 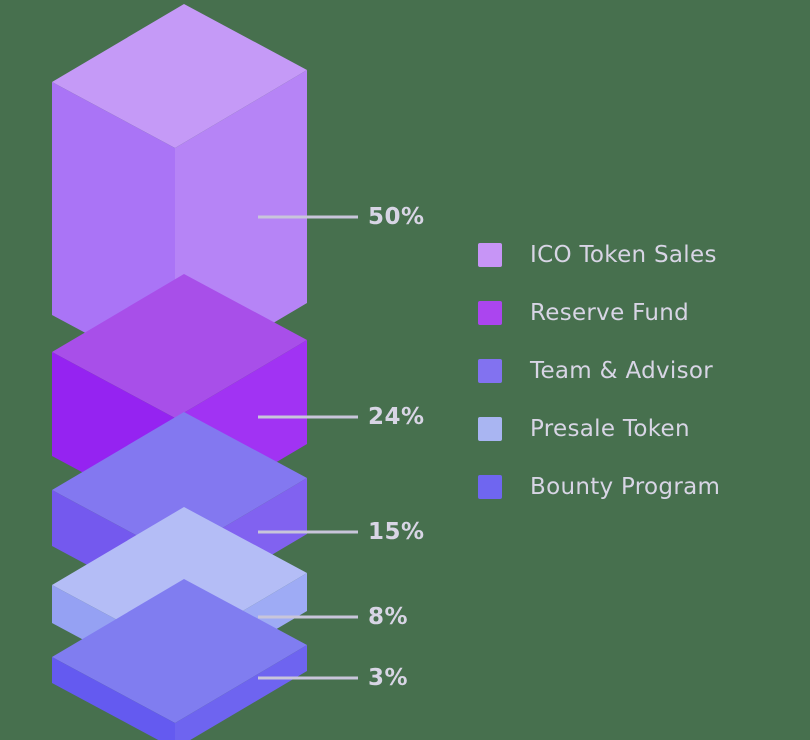 I want to click on legend-swatch-bounty-program, so click(x=490, y=487).